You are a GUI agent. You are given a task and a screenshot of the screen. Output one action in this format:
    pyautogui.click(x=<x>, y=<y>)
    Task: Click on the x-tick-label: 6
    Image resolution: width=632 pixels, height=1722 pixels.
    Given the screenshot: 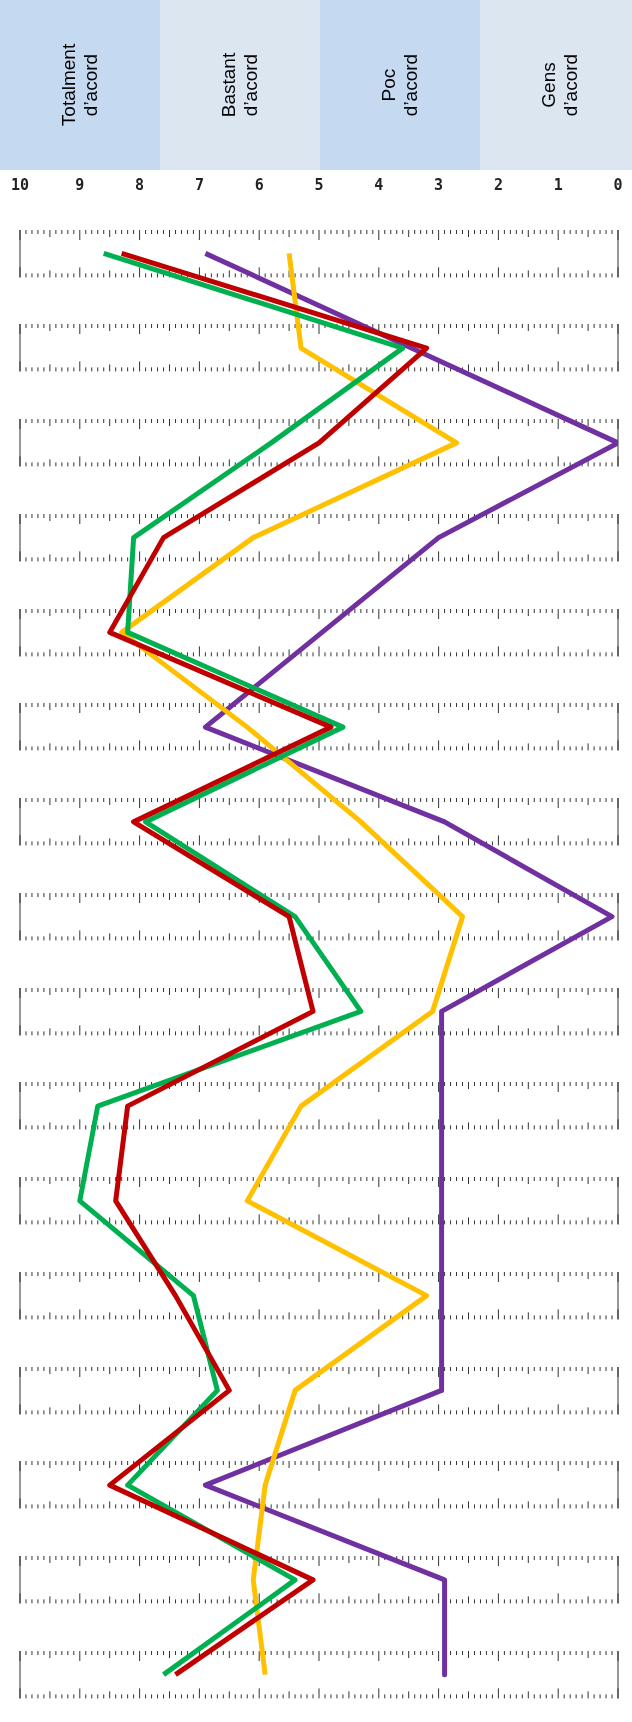 What is the action you would take?
    pyautogui.click(x=259, y=184)
    